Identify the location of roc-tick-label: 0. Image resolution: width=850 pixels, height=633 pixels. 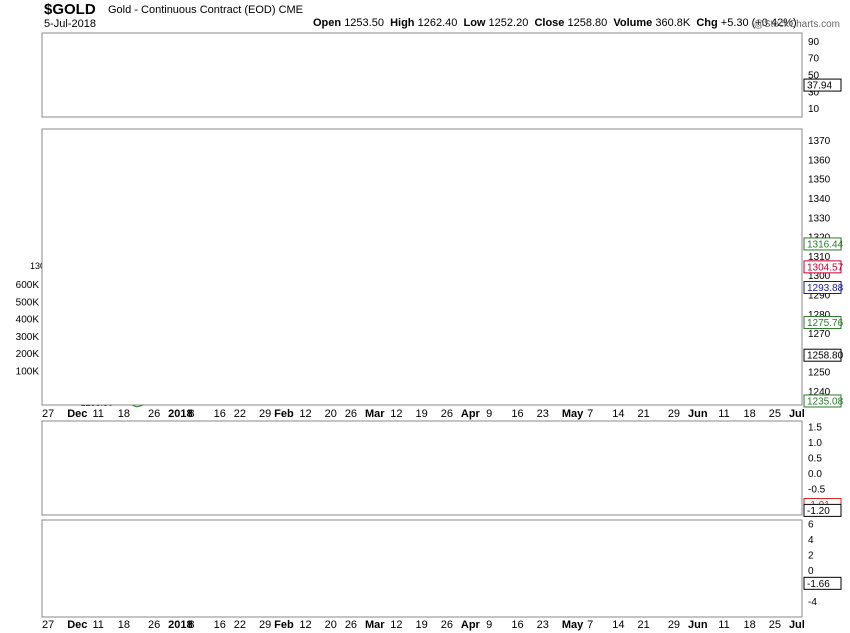
(811, 571).